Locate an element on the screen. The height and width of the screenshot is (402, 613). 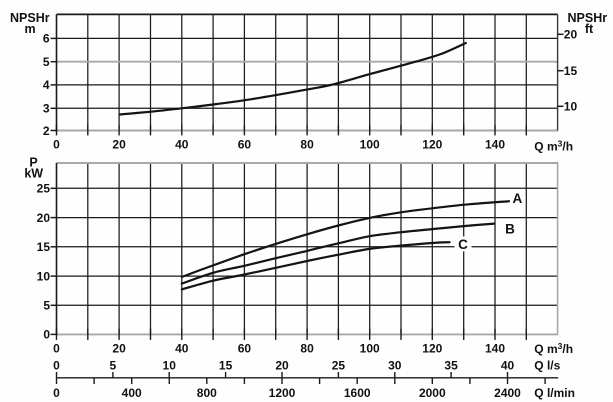
svg-text: ft is located at coordinates (589, 29).